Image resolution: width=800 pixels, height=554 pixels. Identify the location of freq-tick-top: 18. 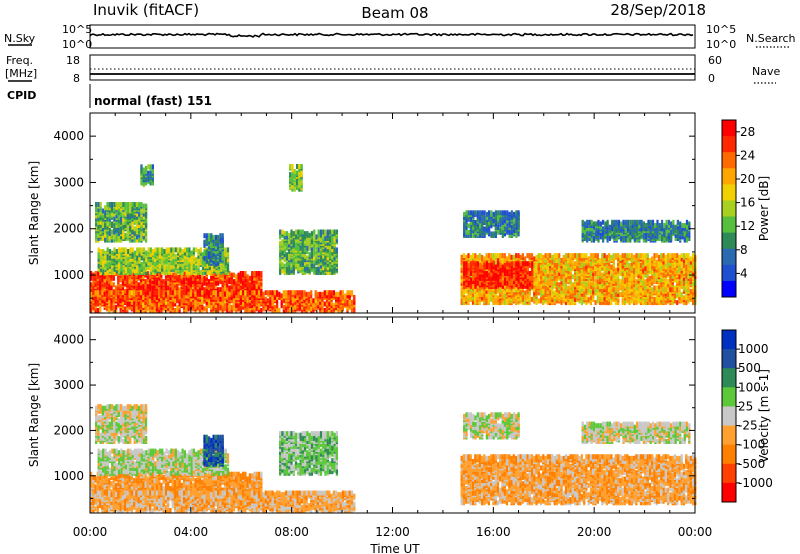
(73, 60).